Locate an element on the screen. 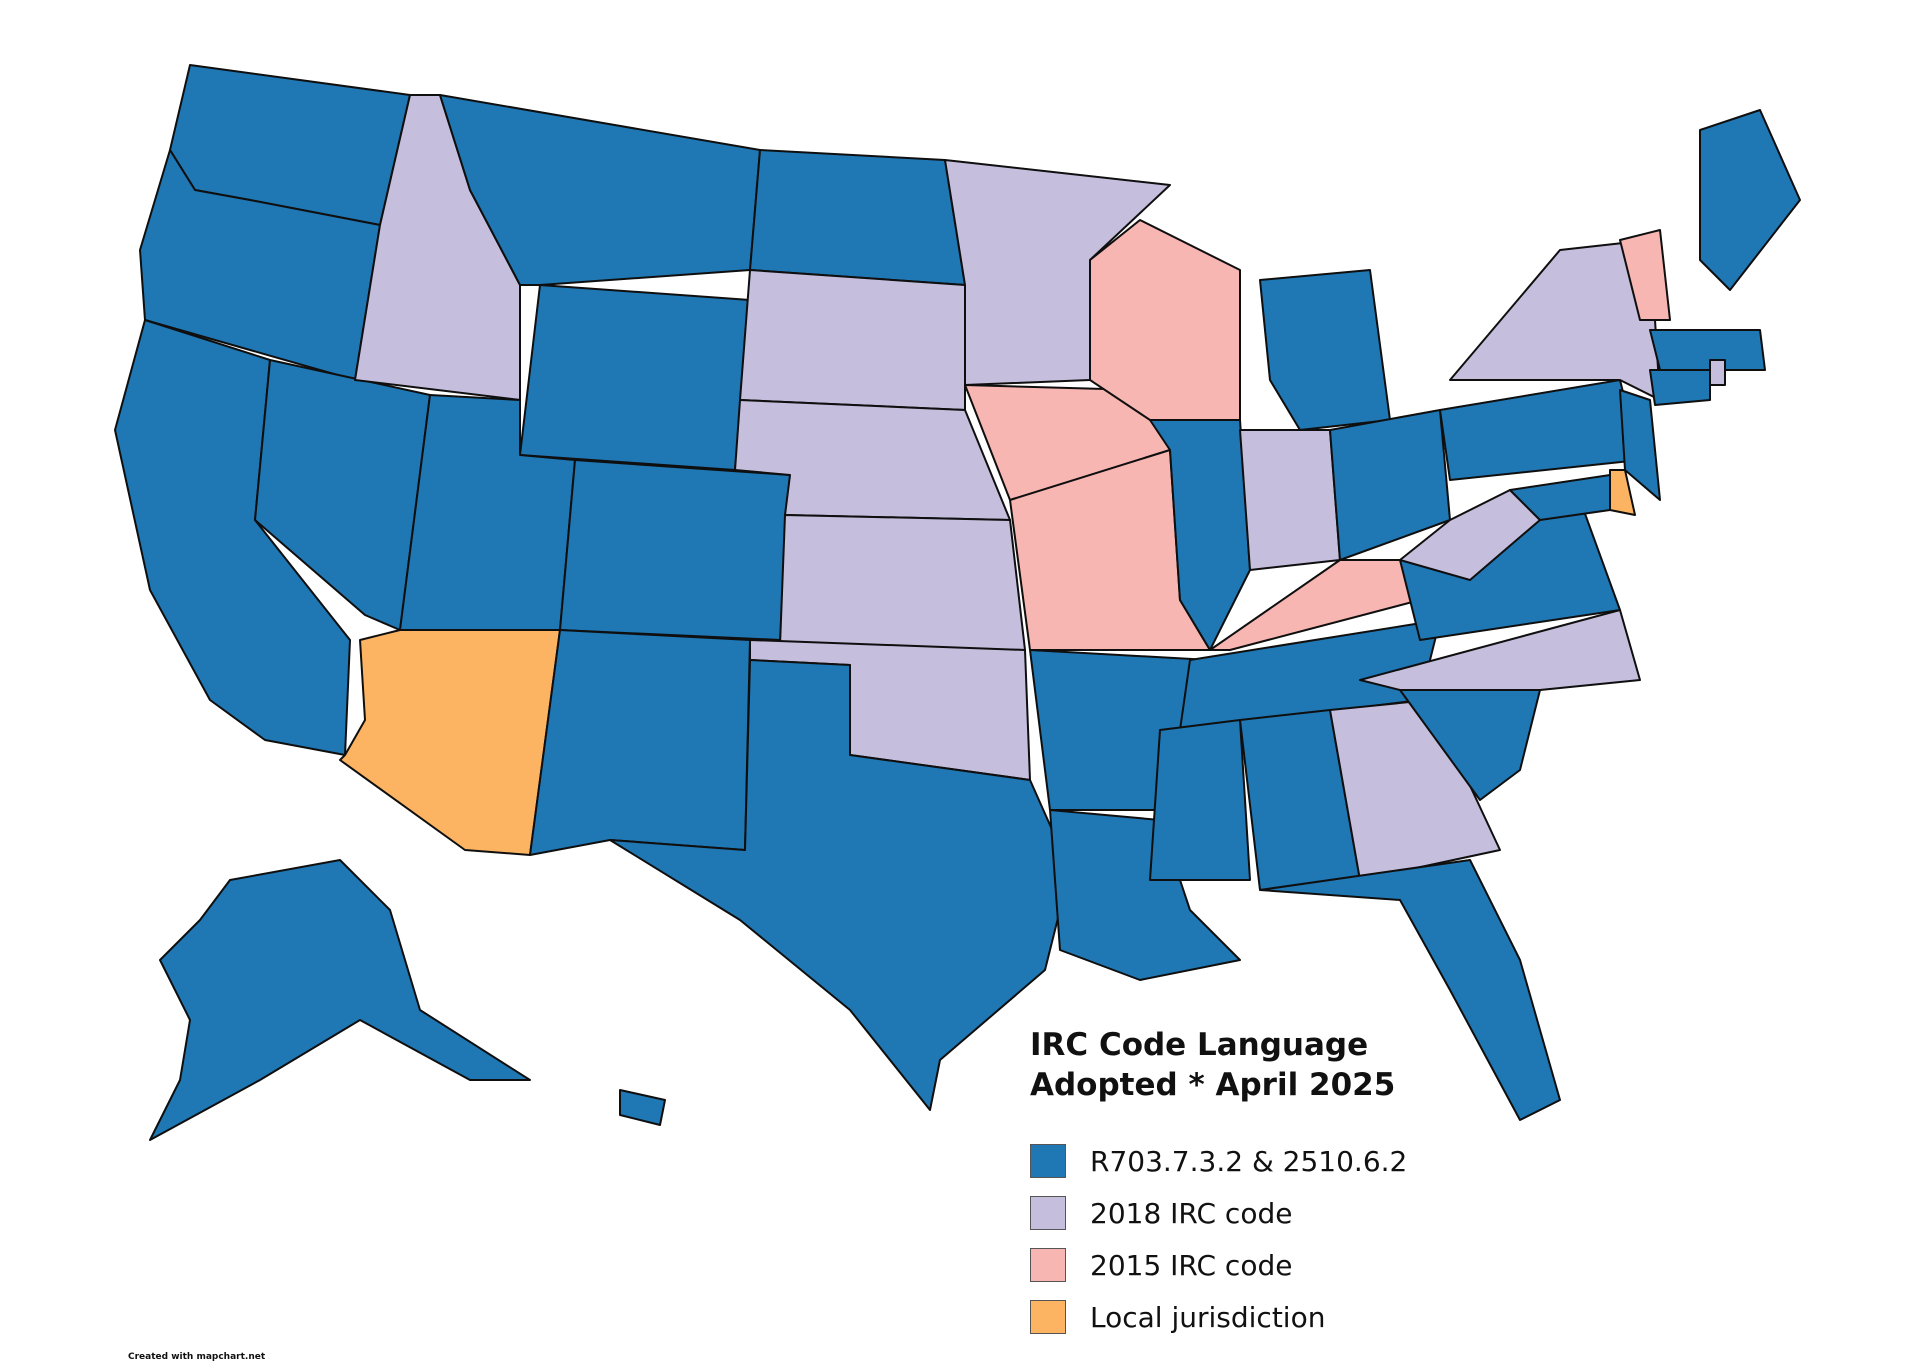 The image size is (1920, 1367). state-vermont is located at coordinates (1645, 275).